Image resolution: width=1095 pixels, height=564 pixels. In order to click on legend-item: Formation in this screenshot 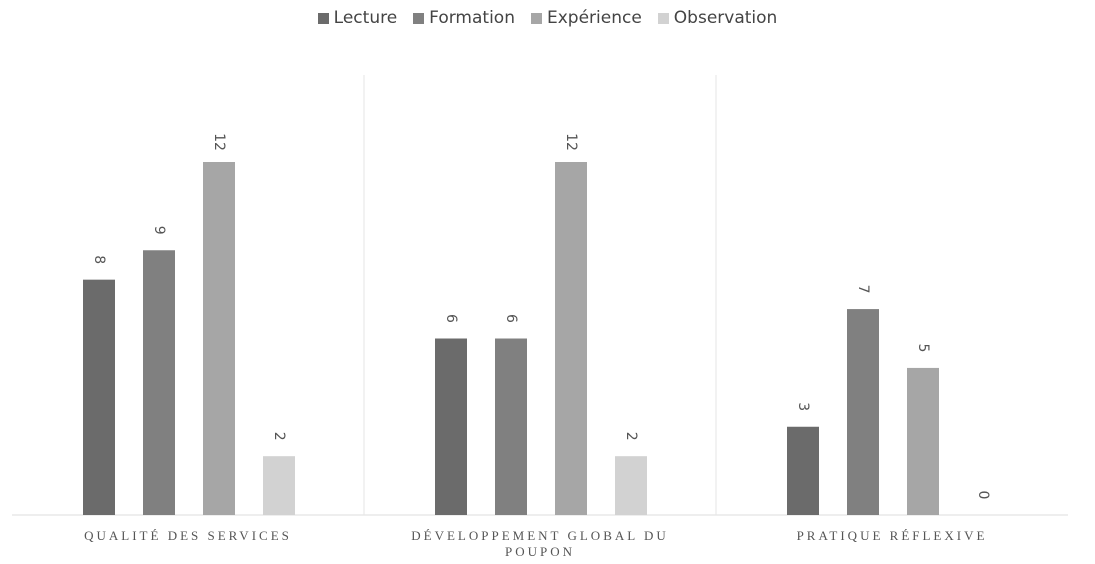, I will do `click(464, 18)`.